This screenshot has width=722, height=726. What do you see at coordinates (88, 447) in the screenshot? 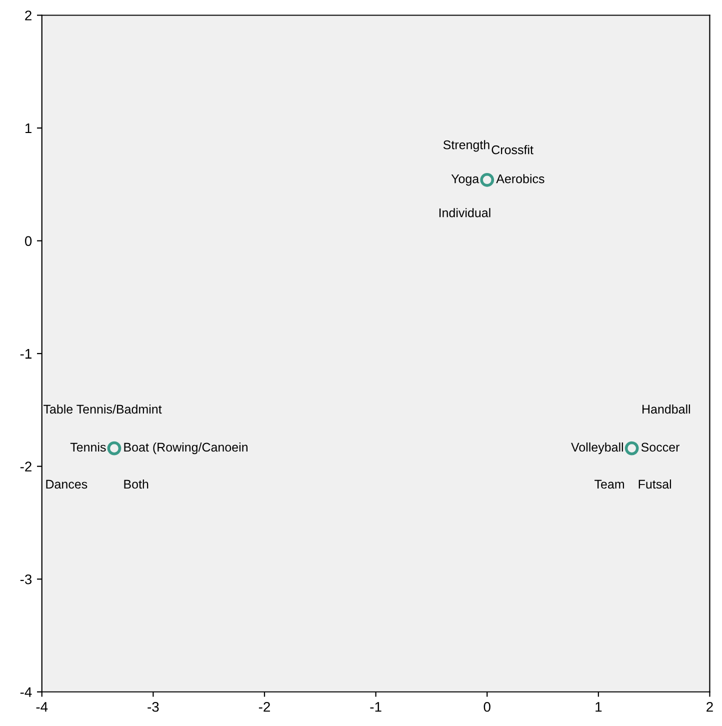
I see `annotation: Tennis` at bounding box center [88, 447].